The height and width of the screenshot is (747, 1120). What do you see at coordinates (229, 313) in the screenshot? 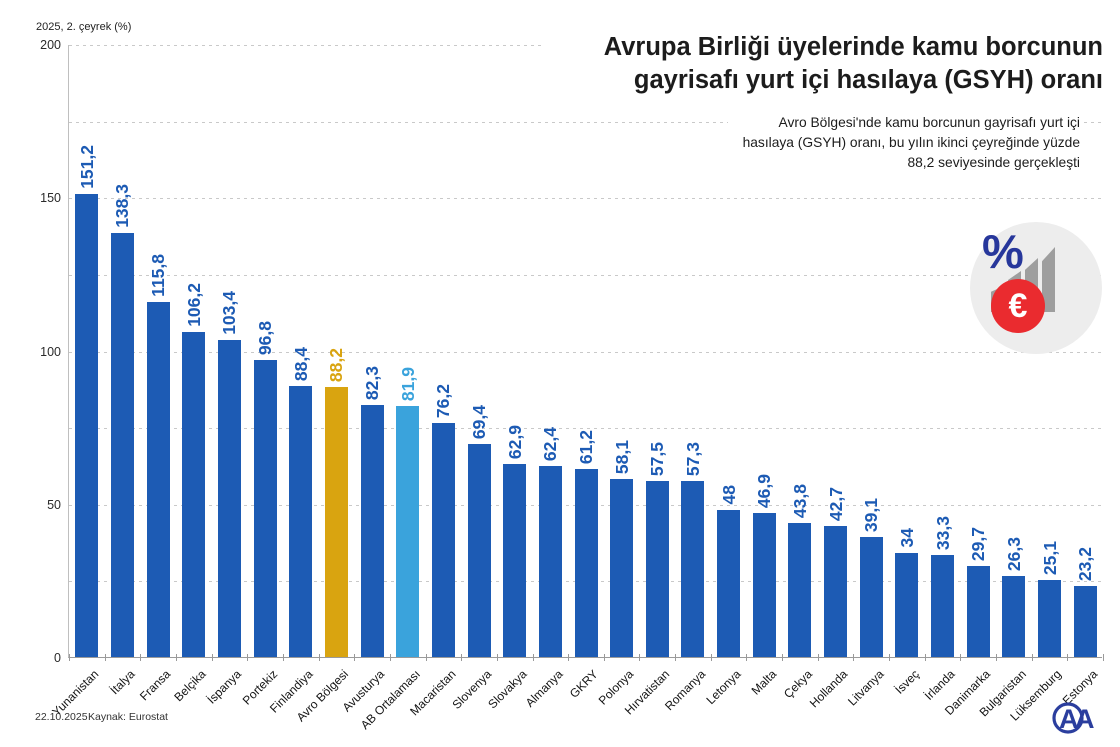
I see `bar-value-label: 103,4` at bounding box center [229, 313].